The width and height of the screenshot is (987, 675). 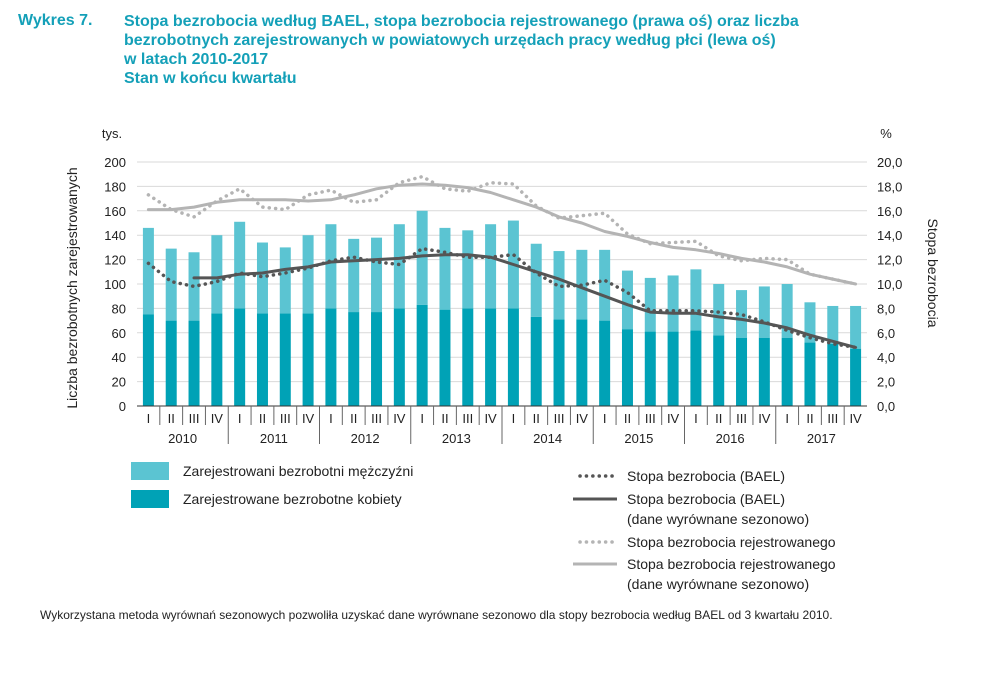 What do you see at coordinates (115, 211) in the screenshot?
I see `left-tick-label: 160` at bounding box center [115, 211].